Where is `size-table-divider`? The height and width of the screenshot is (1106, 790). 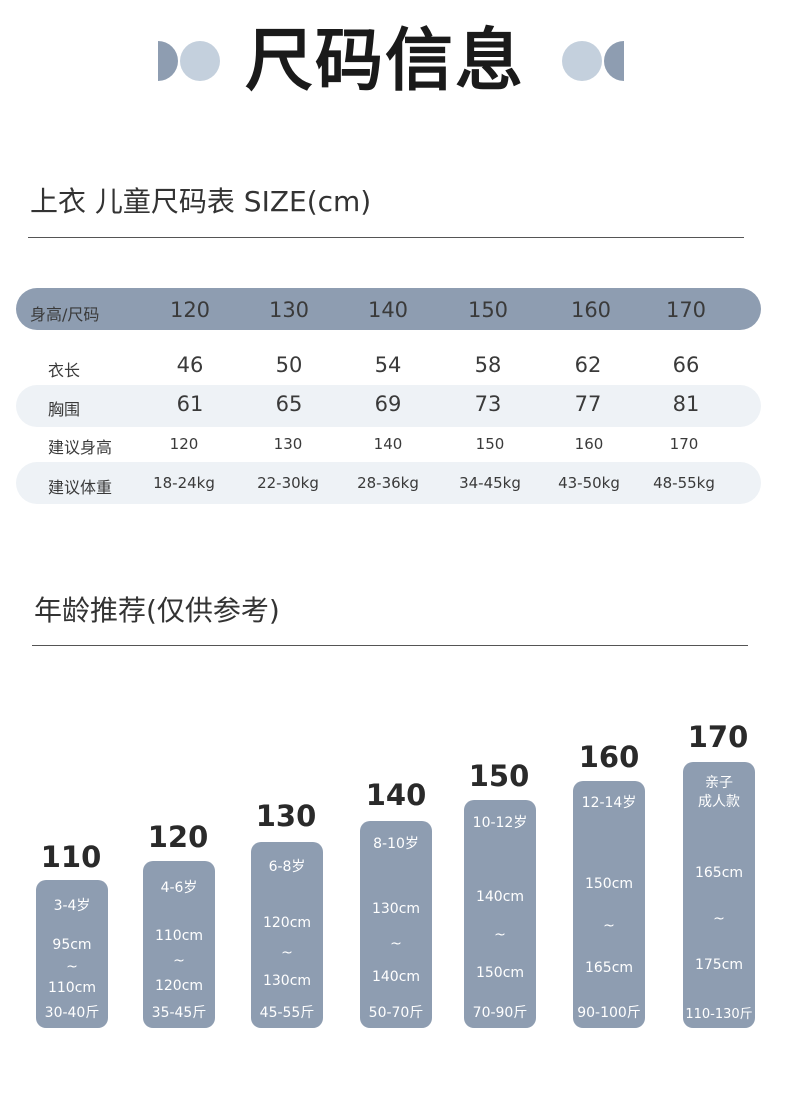
size-table-divider is located at coordinates (386, 237).